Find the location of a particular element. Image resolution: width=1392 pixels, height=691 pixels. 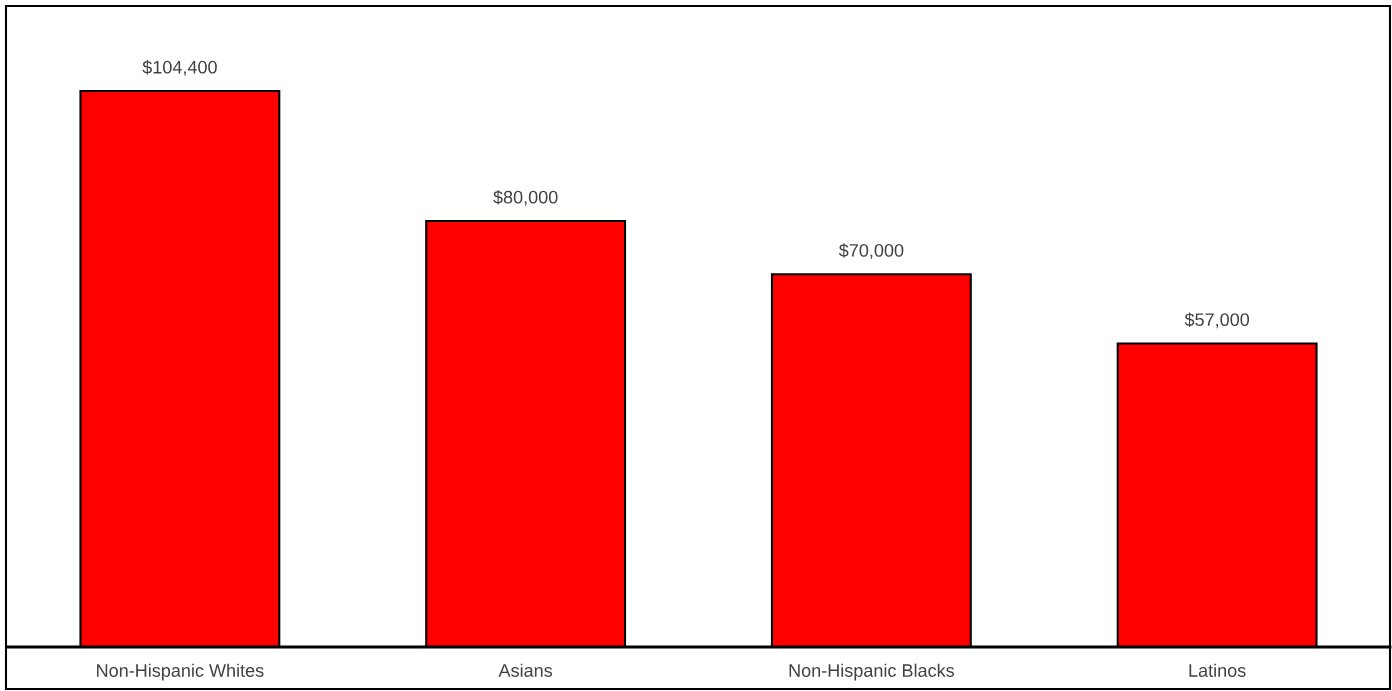

data-label: $80,000 is located at coordinates (525, 198).